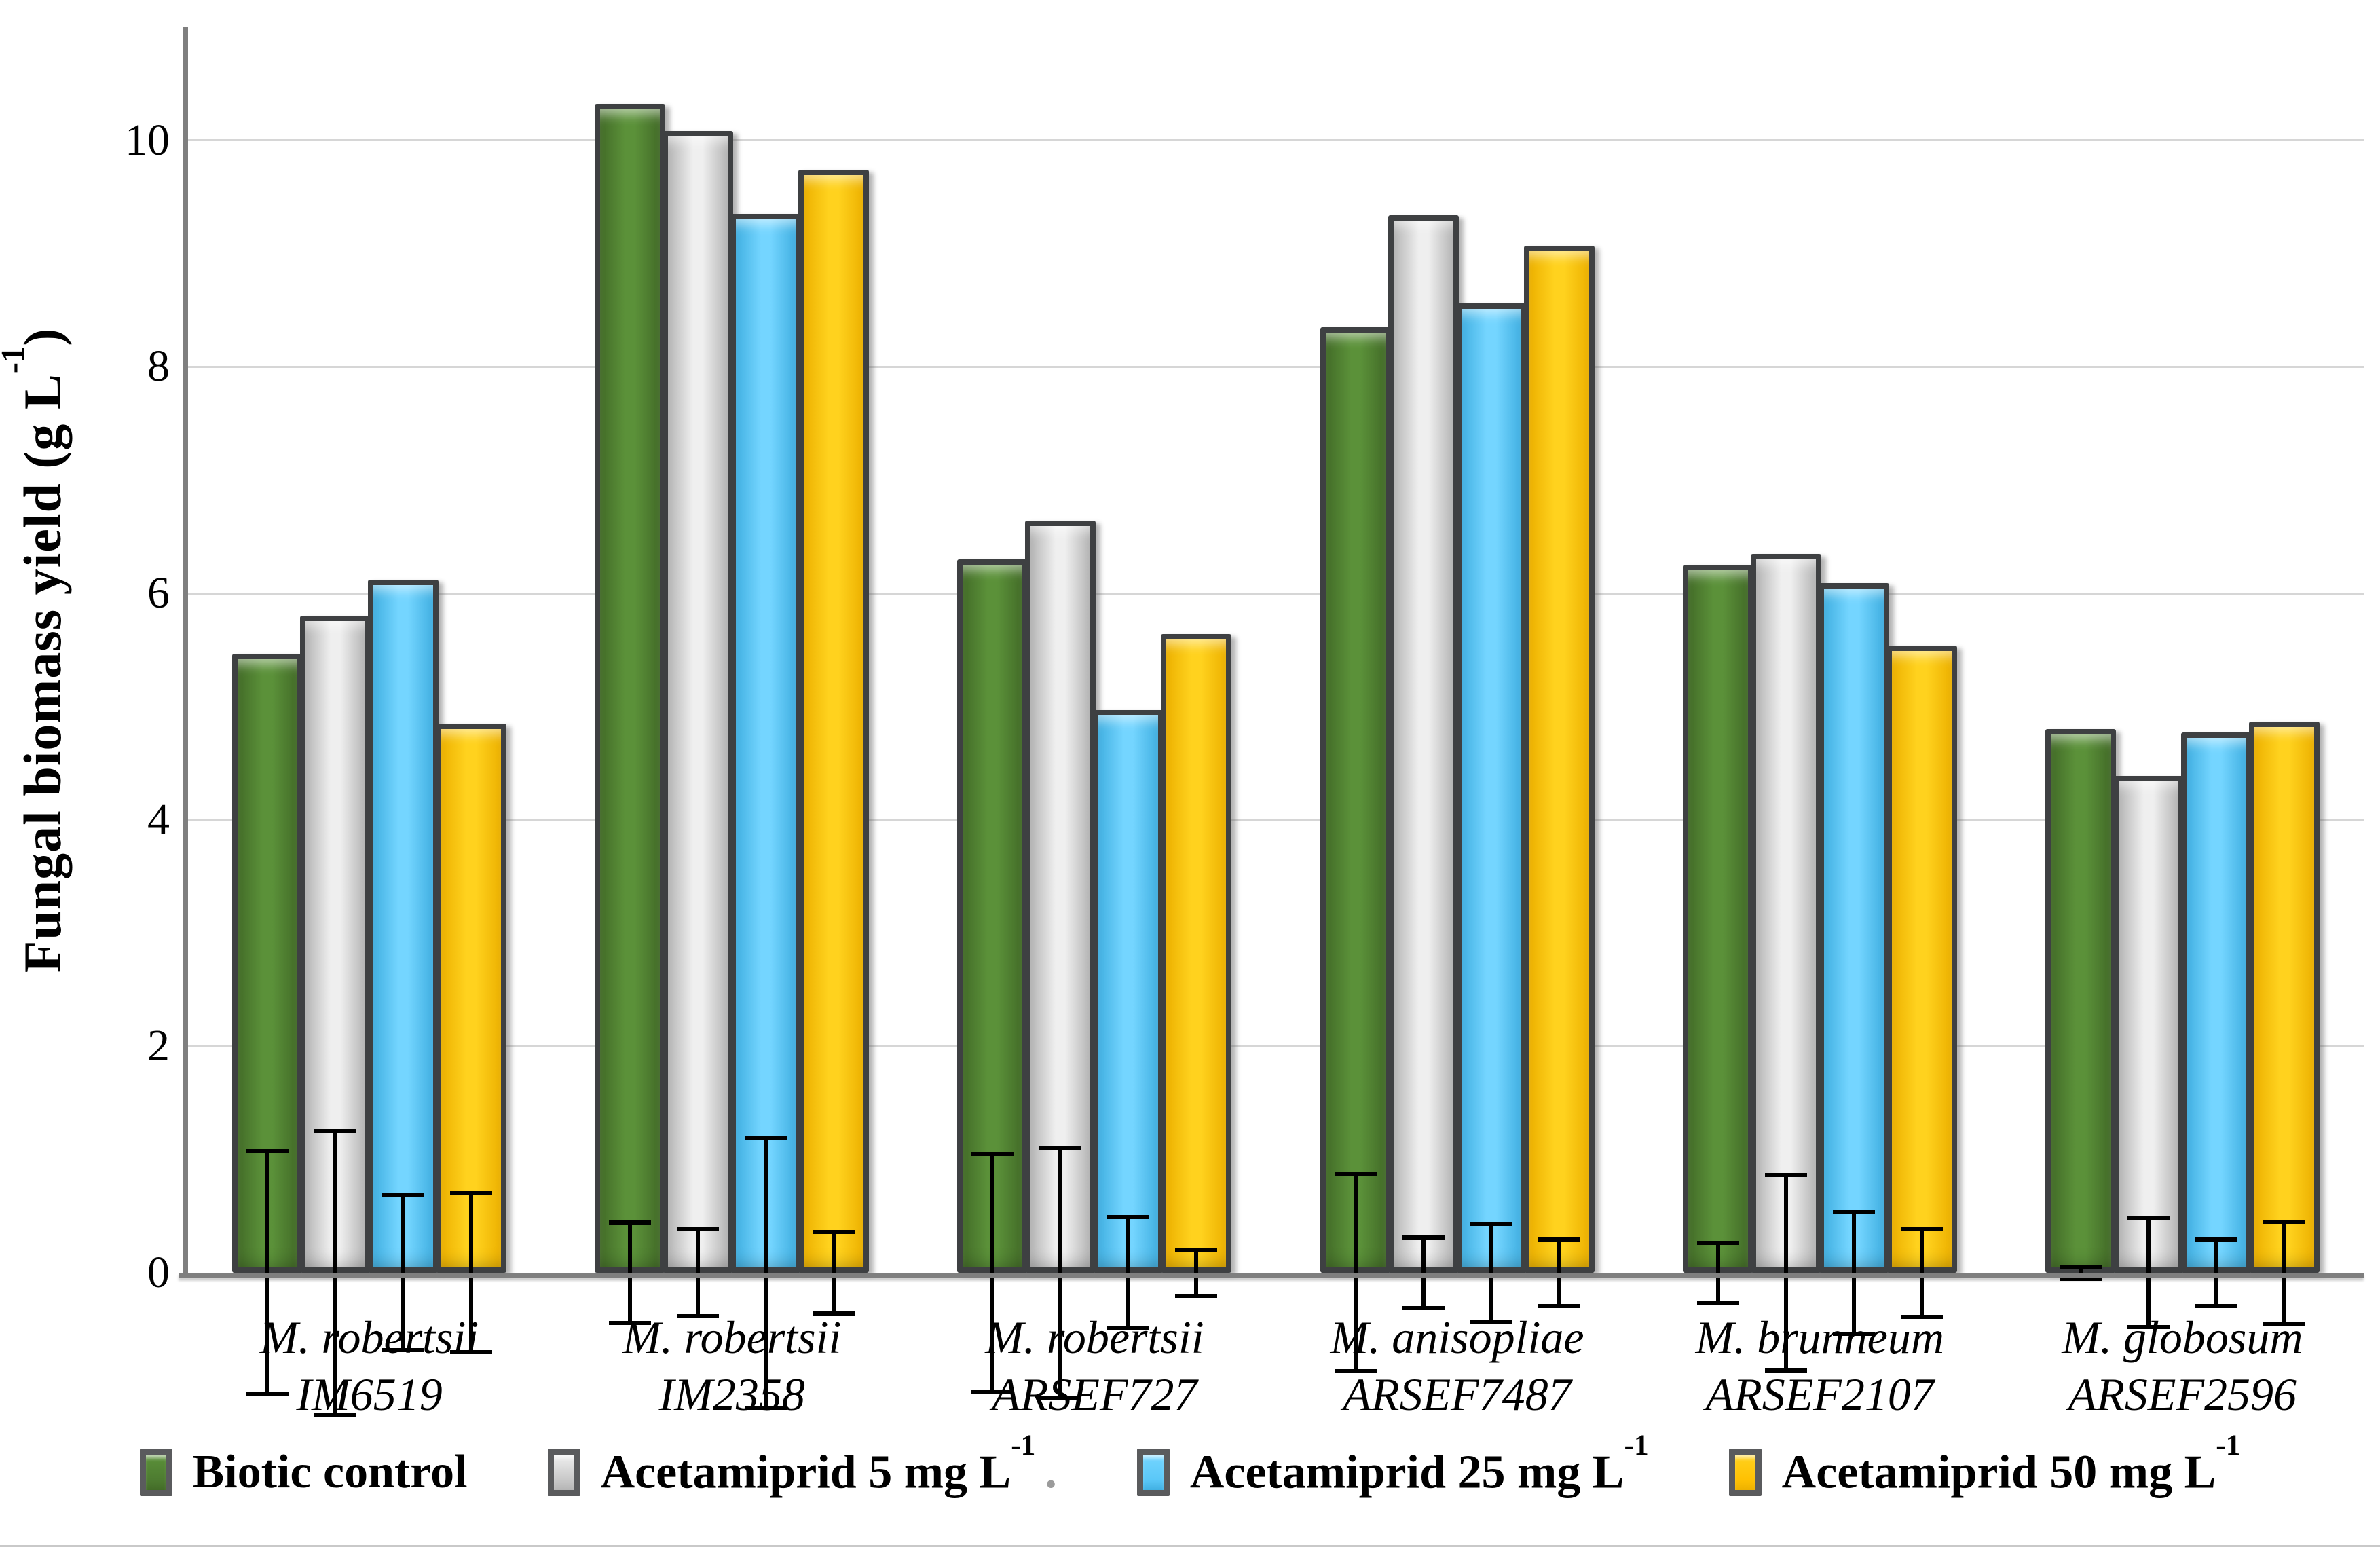 The image size is (2380, 1547). I want to click on bar-group-IM2358, so click(732, 719).